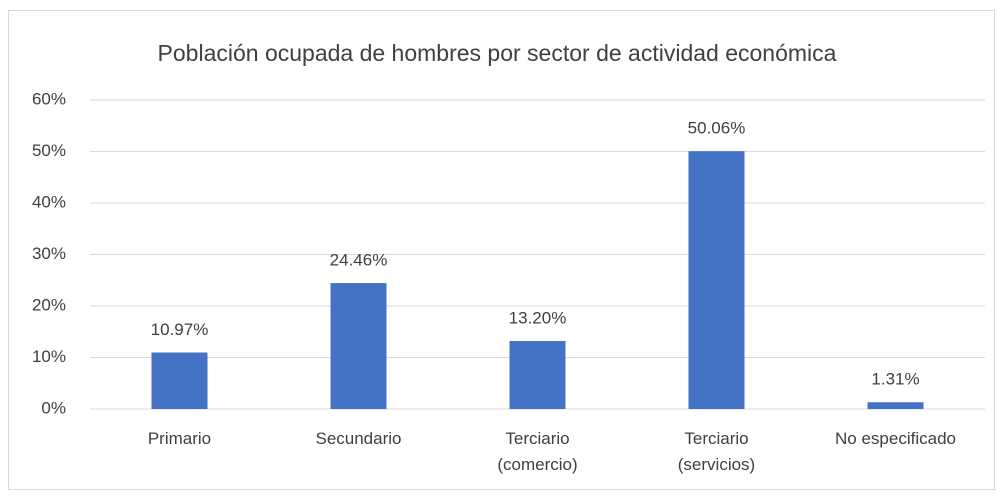 This screenshot has width=1006, height=500. I want to click on y-tick-label: 10%, so click(49, 356).